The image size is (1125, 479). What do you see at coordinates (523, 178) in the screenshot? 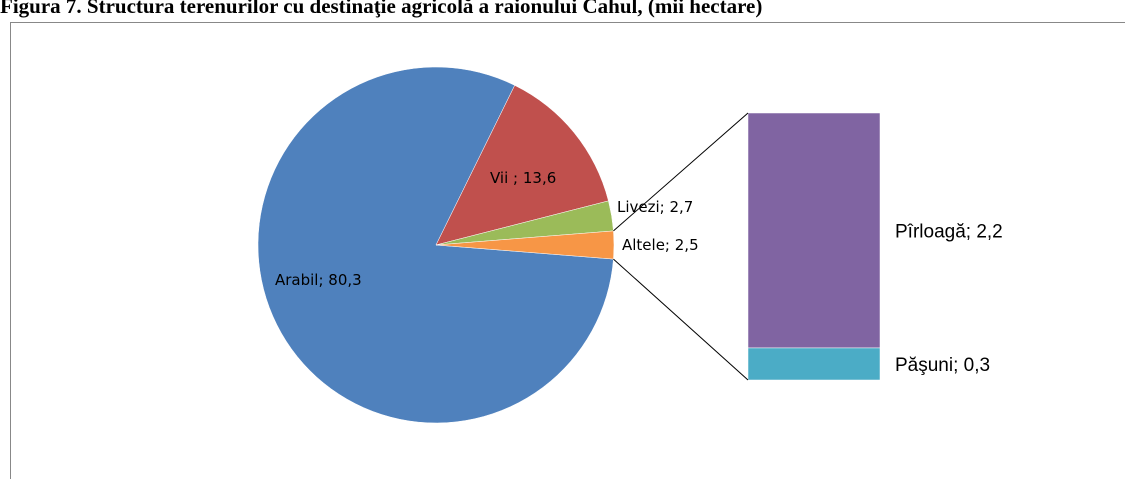
I see `data-label: Vii ; 13,6` at bounding box center [523, 178].